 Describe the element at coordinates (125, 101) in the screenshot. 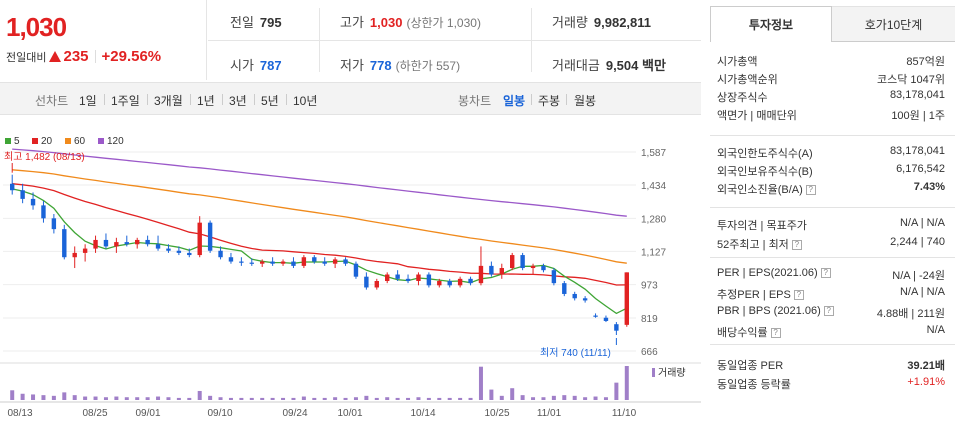

I see `period-1w: 1주일` at that location.